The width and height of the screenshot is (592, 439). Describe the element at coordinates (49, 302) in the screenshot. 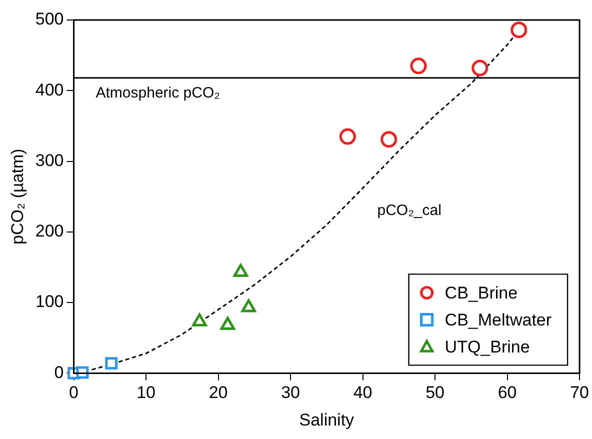

I see `y-tick-label: 100` at that location.